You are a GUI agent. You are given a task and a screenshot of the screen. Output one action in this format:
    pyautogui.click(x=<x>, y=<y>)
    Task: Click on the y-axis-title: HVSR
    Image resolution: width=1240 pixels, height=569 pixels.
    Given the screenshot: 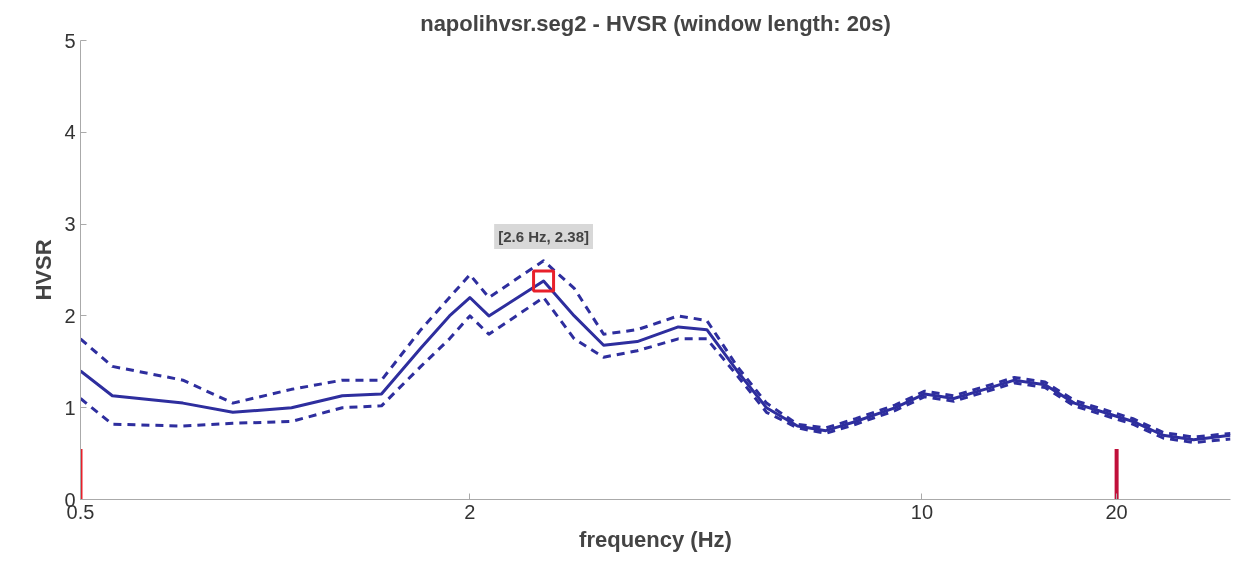 What is the action you would take?
    pyautogui.click(x=44, y=270)
    